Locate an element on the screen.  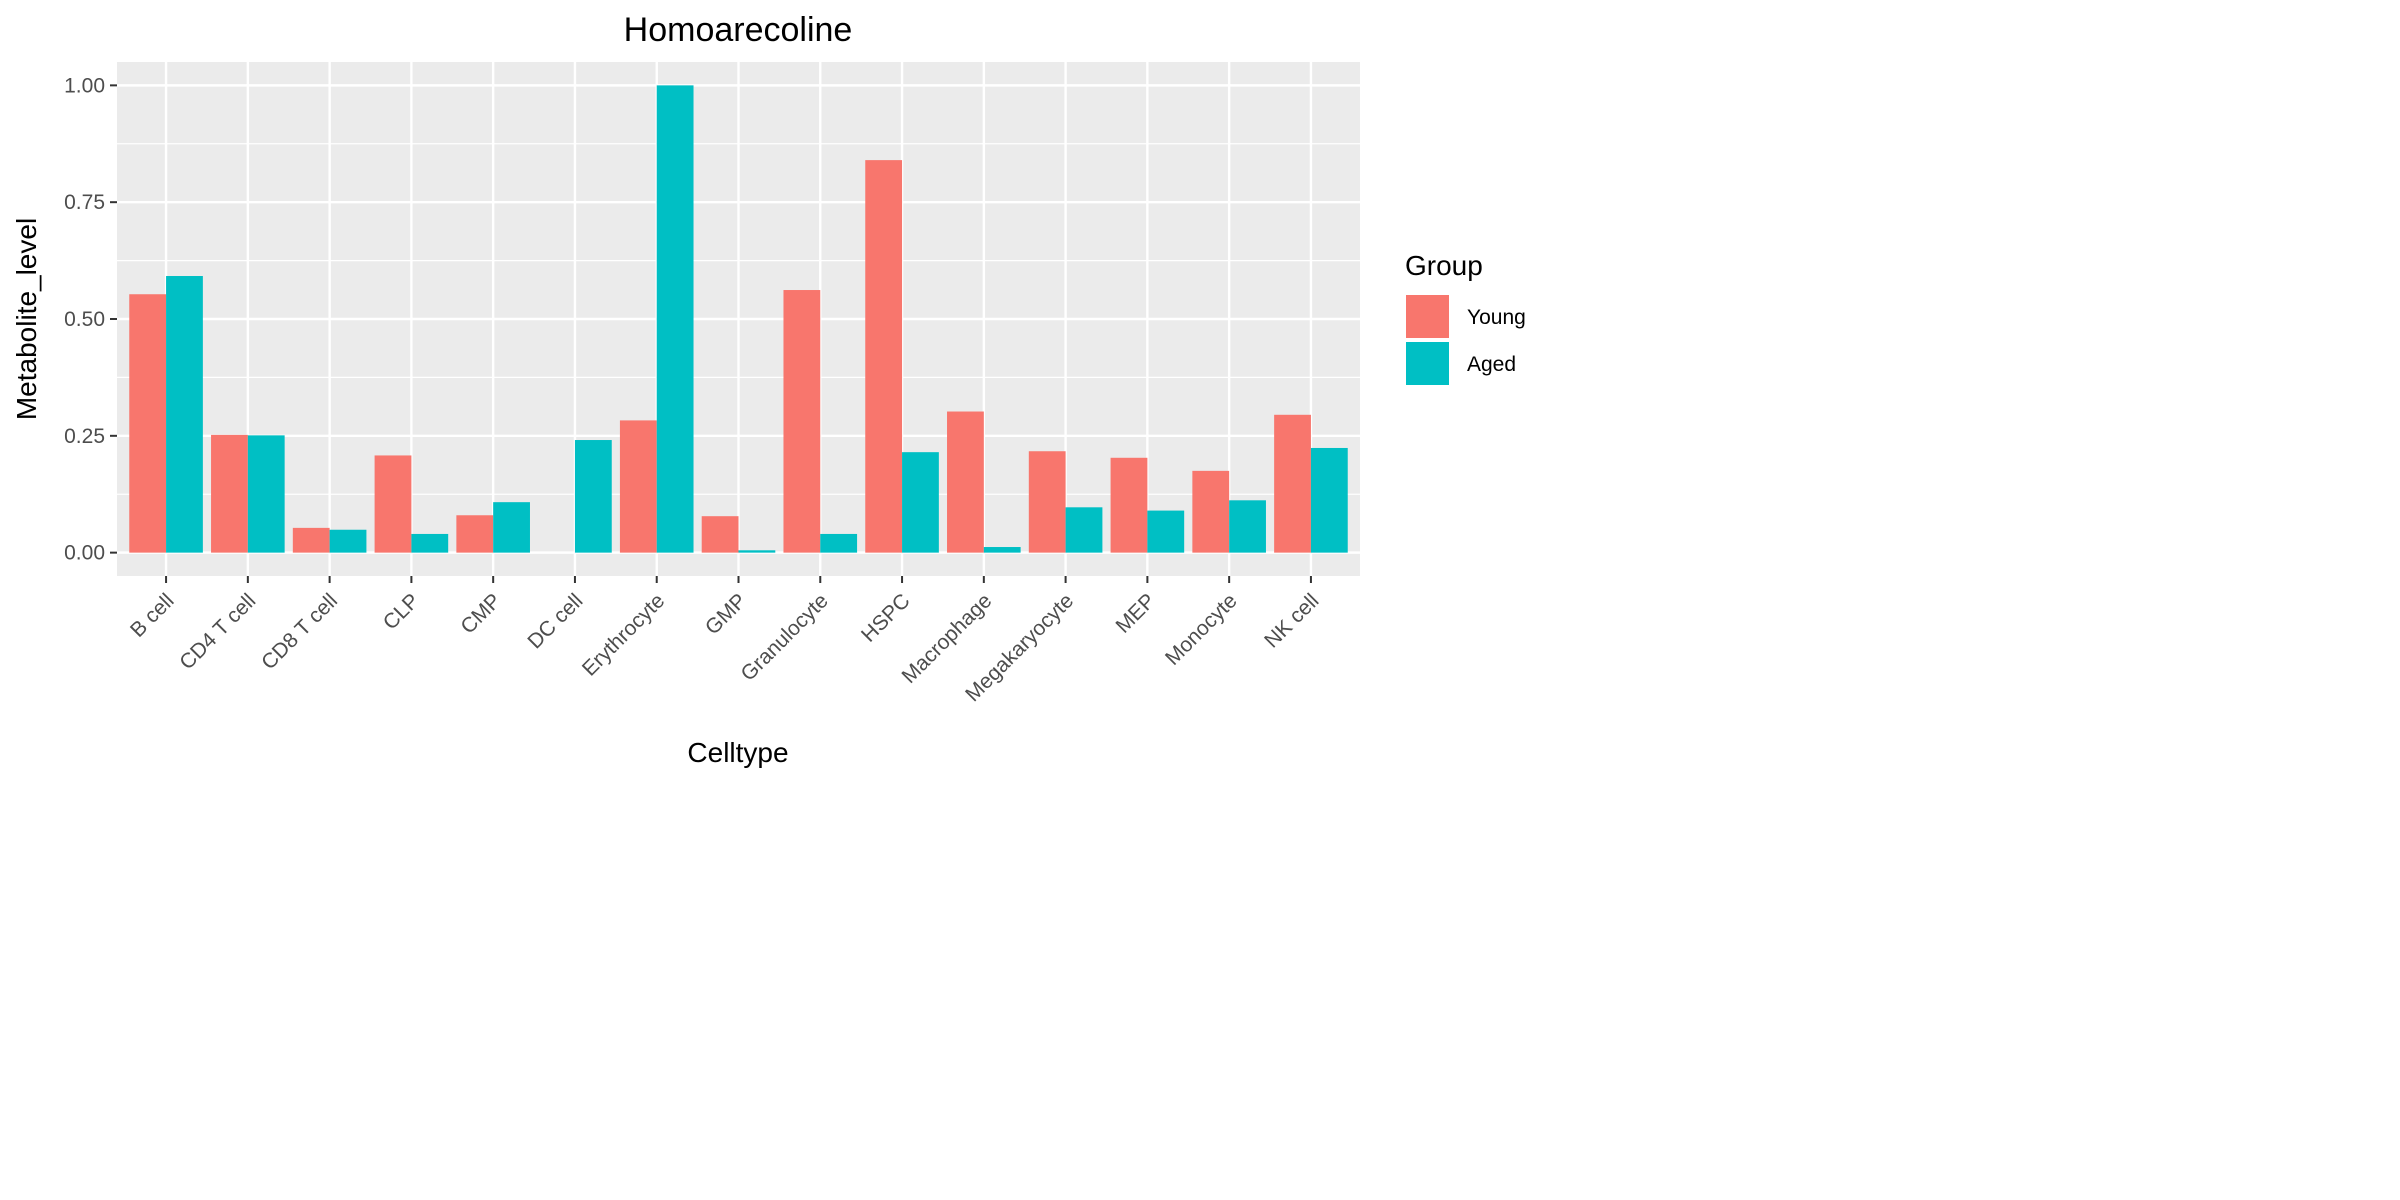
x-tick-label: CD8 T cell is located at coordinates (299, 631).